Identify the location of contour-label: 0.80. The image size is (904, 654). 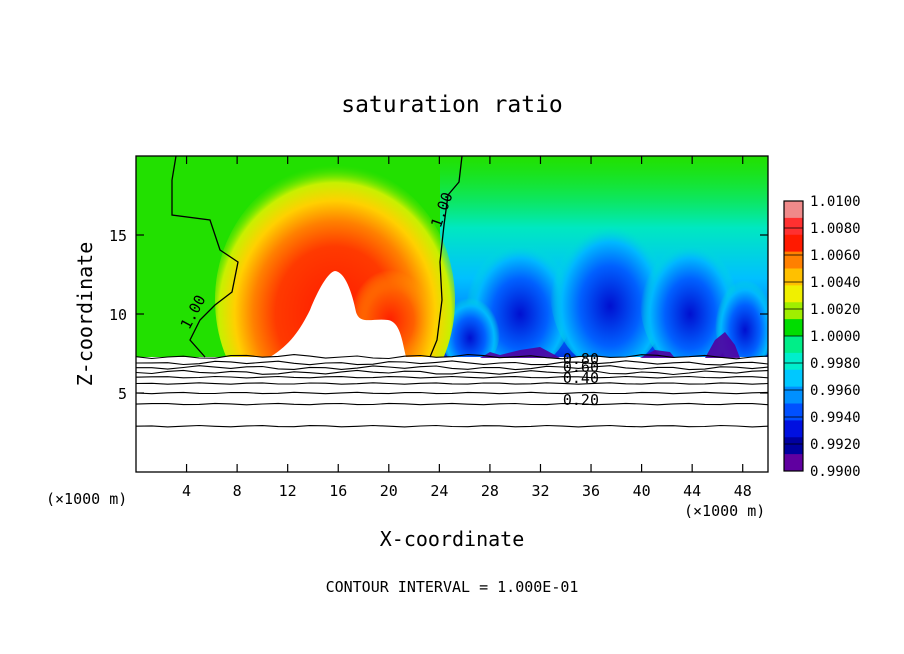
(581, 359).